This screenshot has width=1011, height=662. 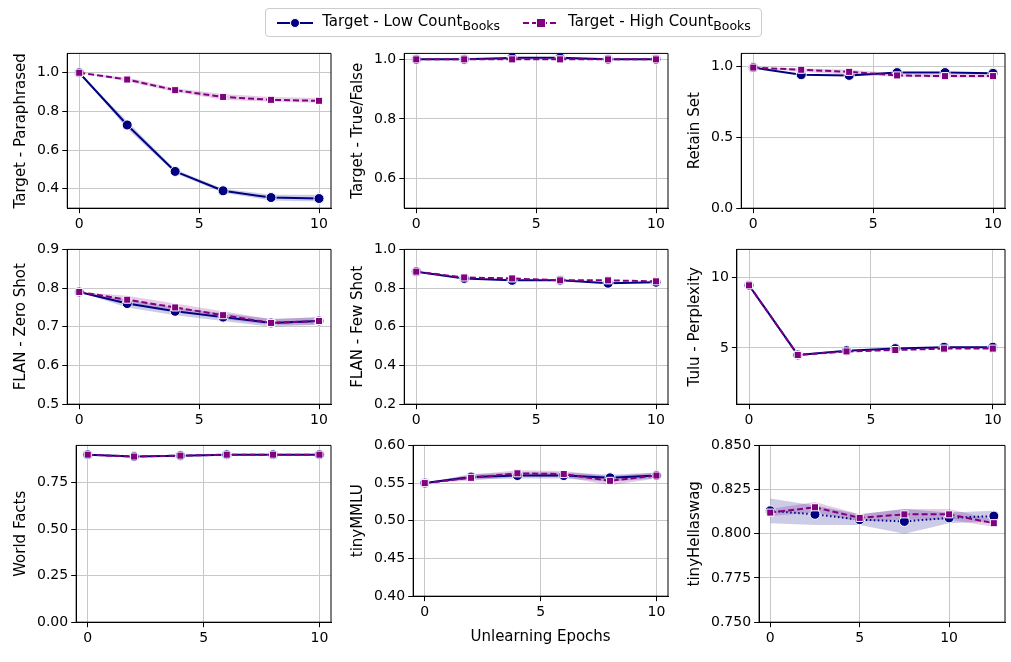 What do you see at coordinates (390, 557) in the screenshot?
I see `y-tick-label: 0.45` at bounding box center [390, 557].